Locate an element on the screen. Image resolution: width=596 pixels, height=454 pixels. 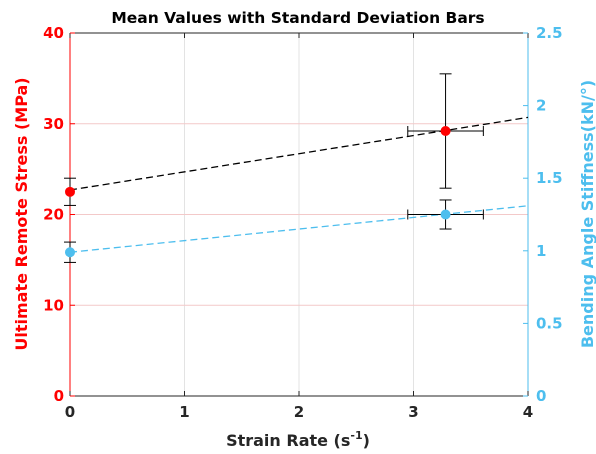
x-tick-label: 1 is located at coordinates (184, 412).